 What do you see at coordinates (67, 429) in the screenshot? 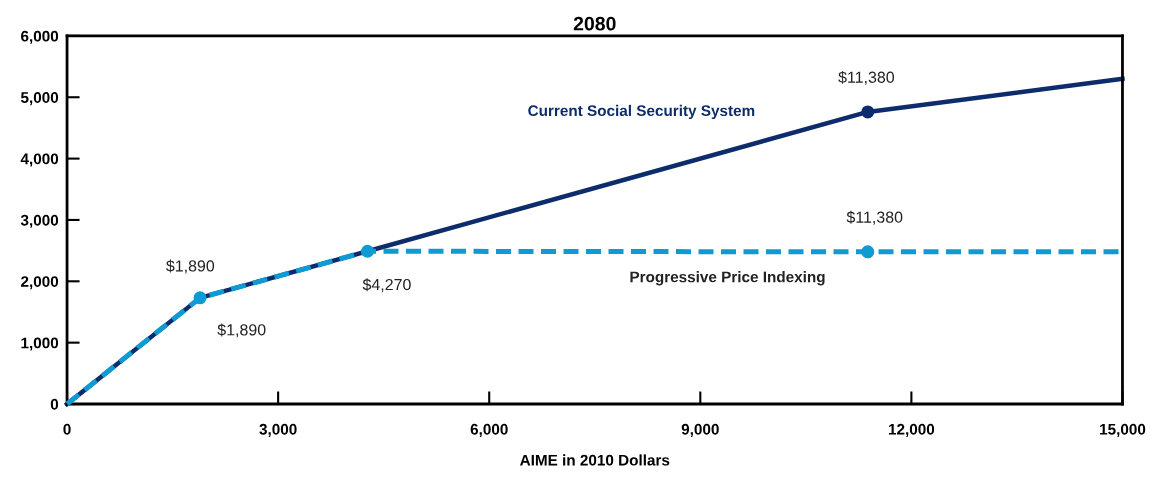
I see `x-tick-label: 0` at bounding box center [67, 429].